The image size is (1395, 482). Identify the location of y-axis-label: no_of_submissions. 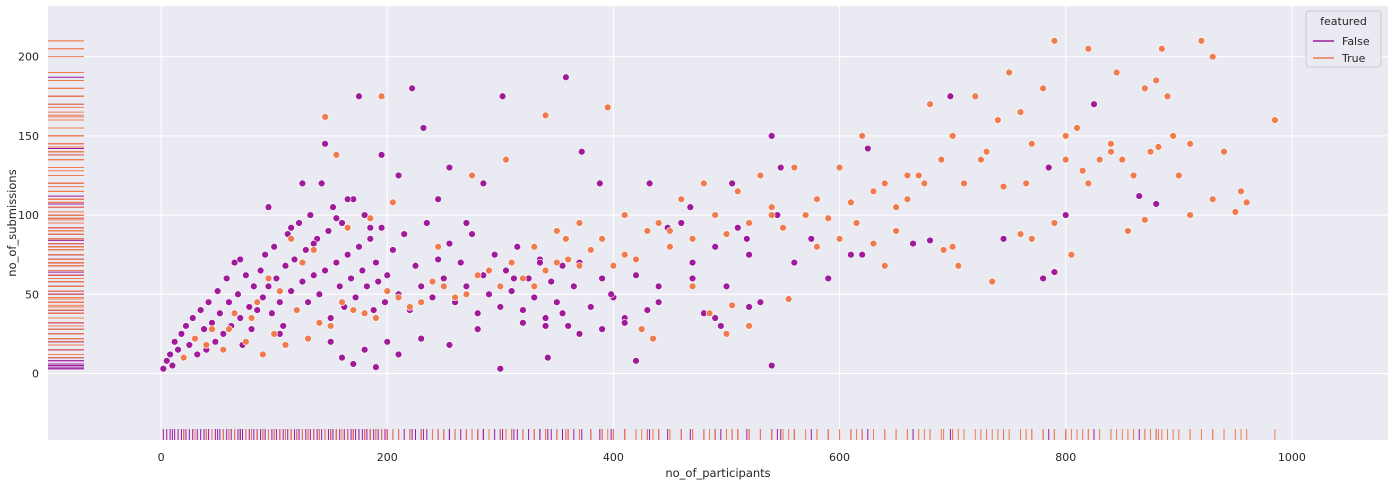
(12, 222).